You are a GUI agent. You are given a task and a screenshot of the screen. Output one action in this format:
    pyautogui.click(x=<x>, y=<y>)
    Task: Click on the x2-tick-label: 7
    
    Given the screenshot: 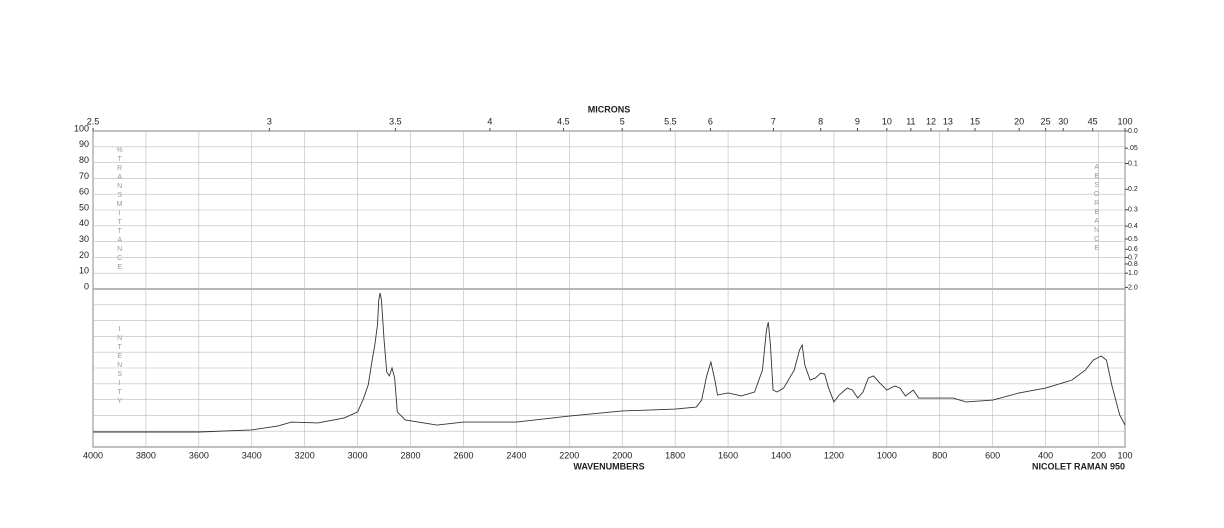 What is the action you would take?
    pyautogui.click(x=773, y=121)
    